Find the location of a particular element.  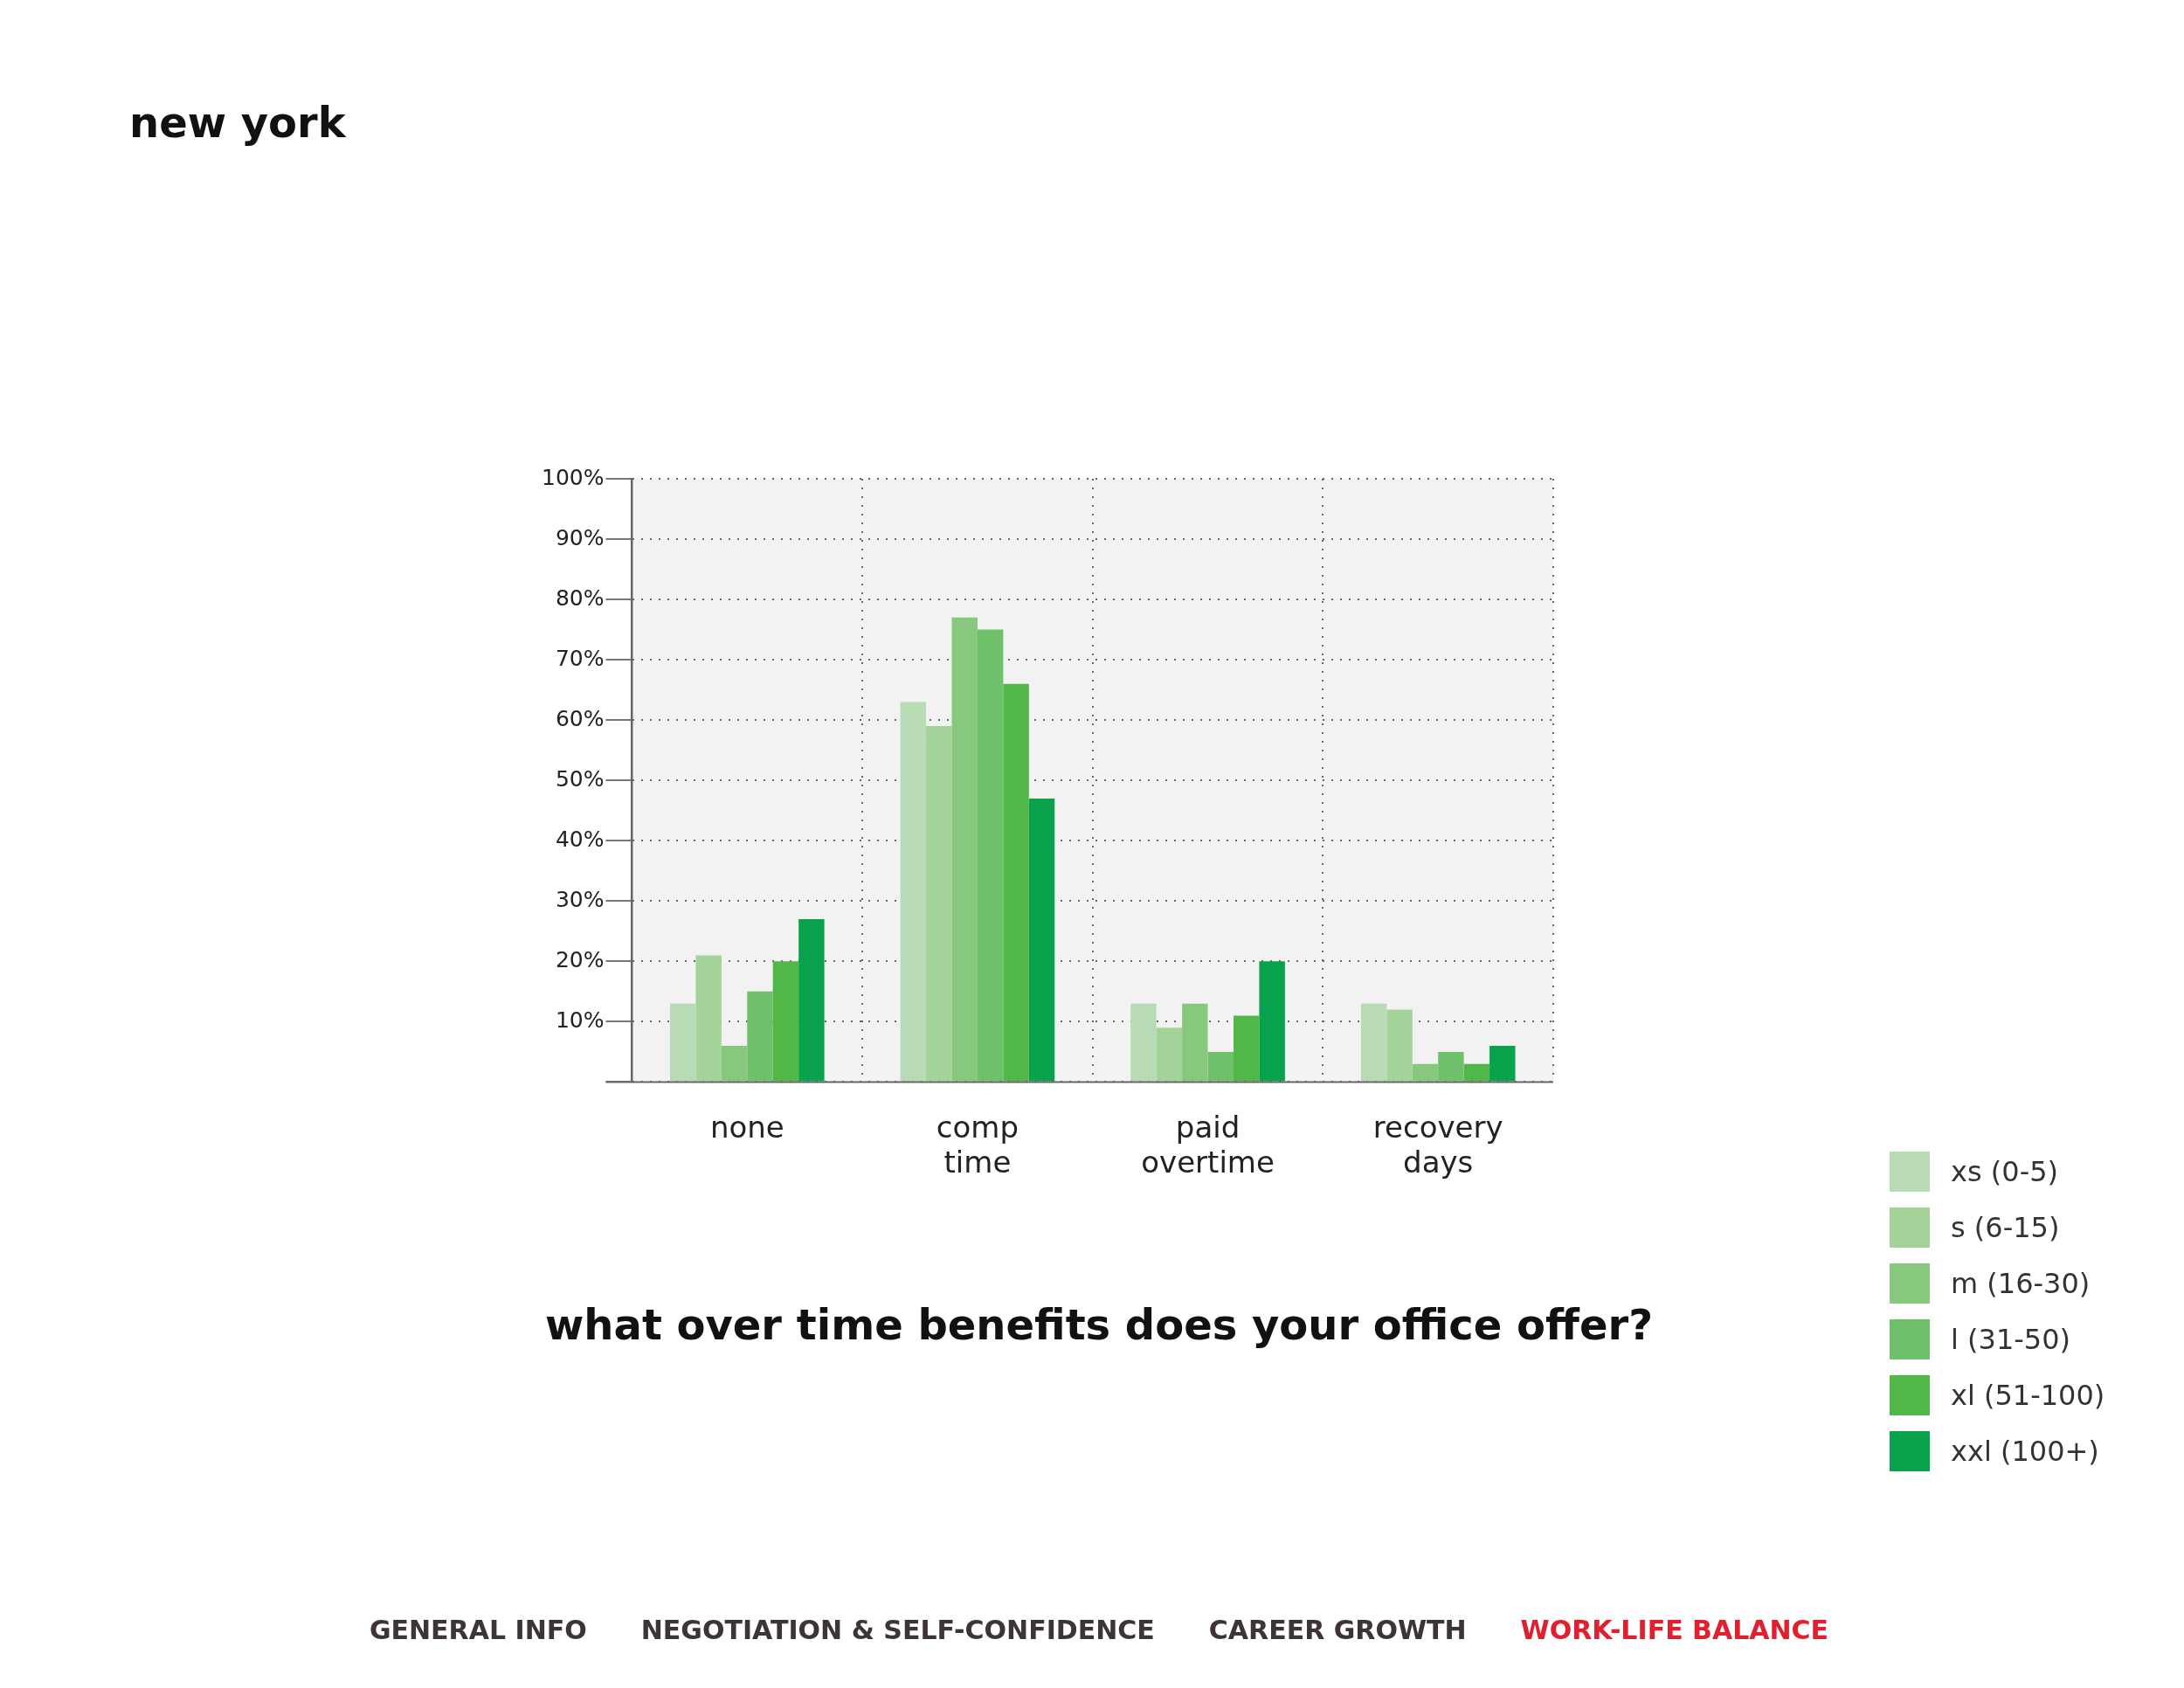

y-tick-label: 40% is located at coordinates (580, 839).